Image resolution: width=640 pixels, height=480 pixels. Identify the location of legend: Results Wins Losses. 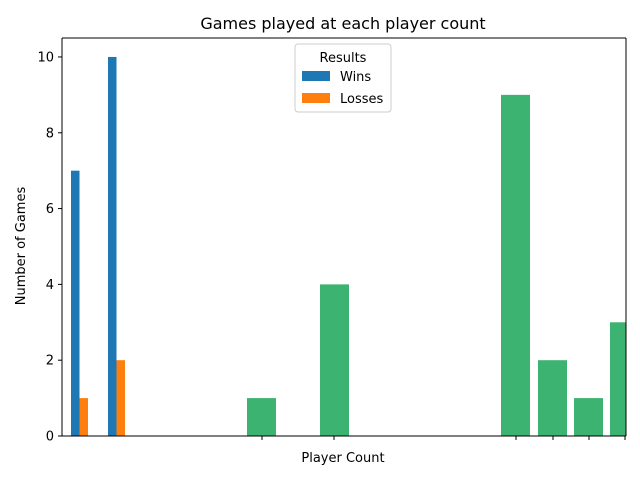
(343, 78).